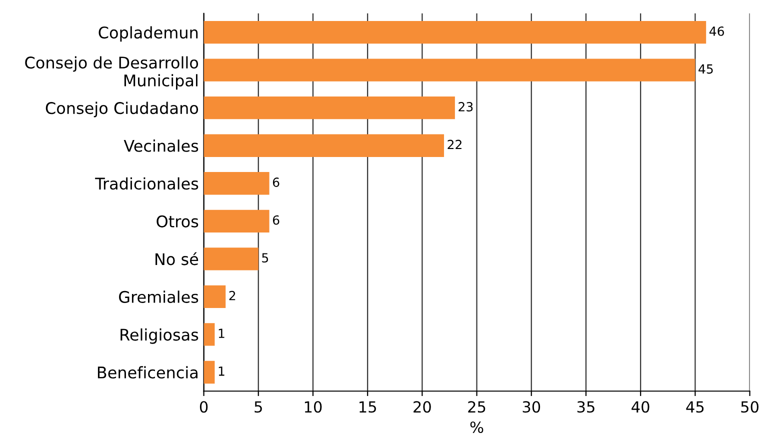 The height and width of the screenshot is (447, 769). Describe the element at coordinates (585, 407) in the screenshot. I see `x-tick-label: 35` at that location.